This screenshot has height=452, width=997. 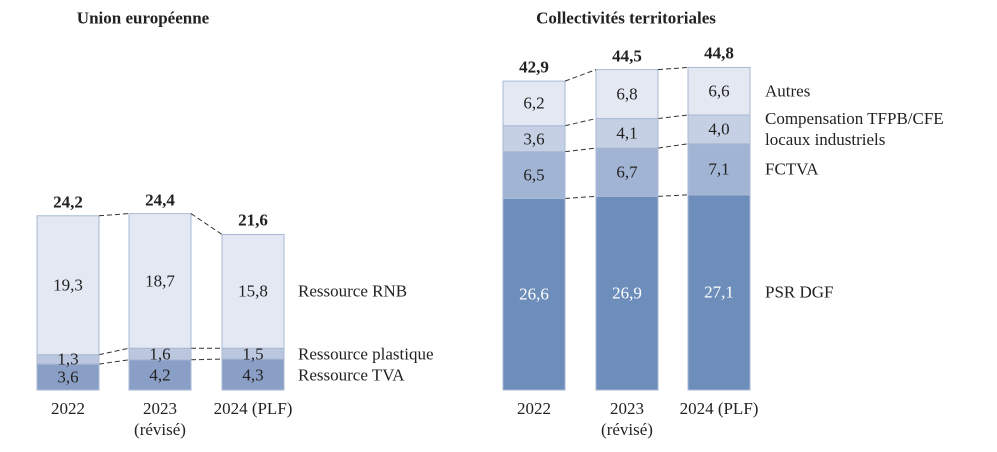 What do you see at coordinates (792, 169) in the screenshot?
I see `legend-label: FCTVA` at bounding box center [792, 169].